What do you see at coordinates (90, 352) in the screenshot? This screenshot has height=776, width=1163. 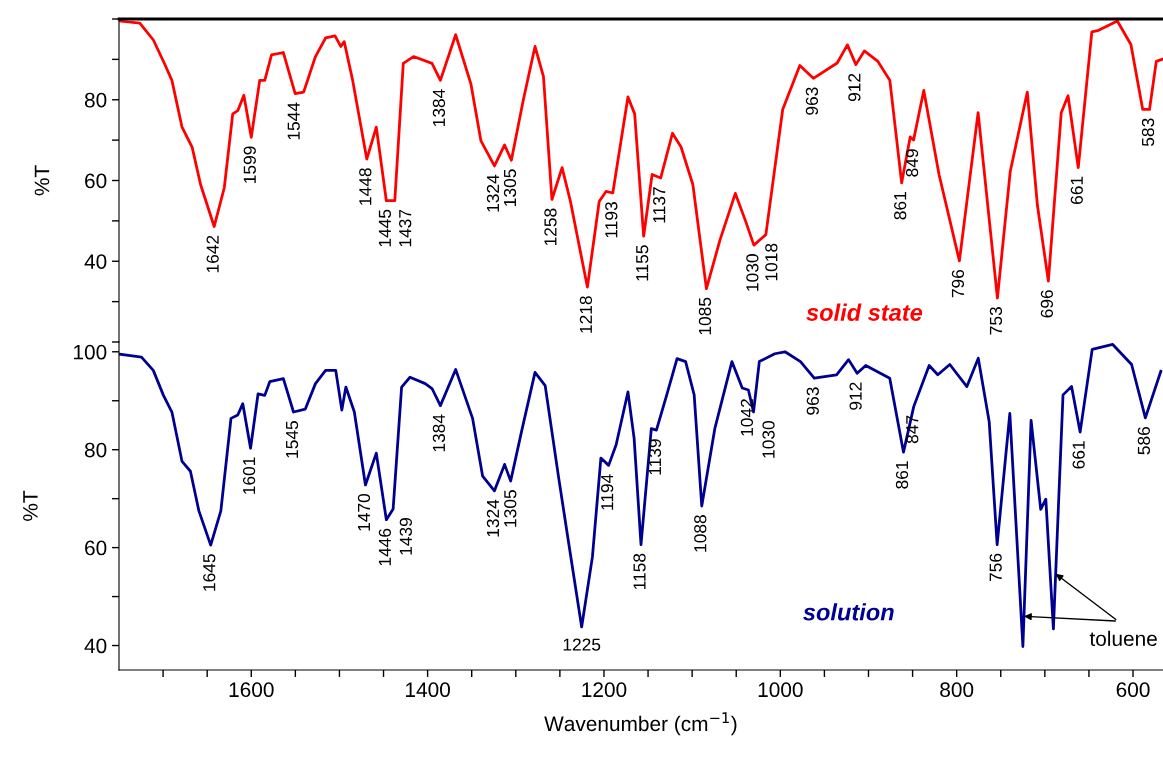 I see `y-tick-label: 100` at bounding box center [90, 352].